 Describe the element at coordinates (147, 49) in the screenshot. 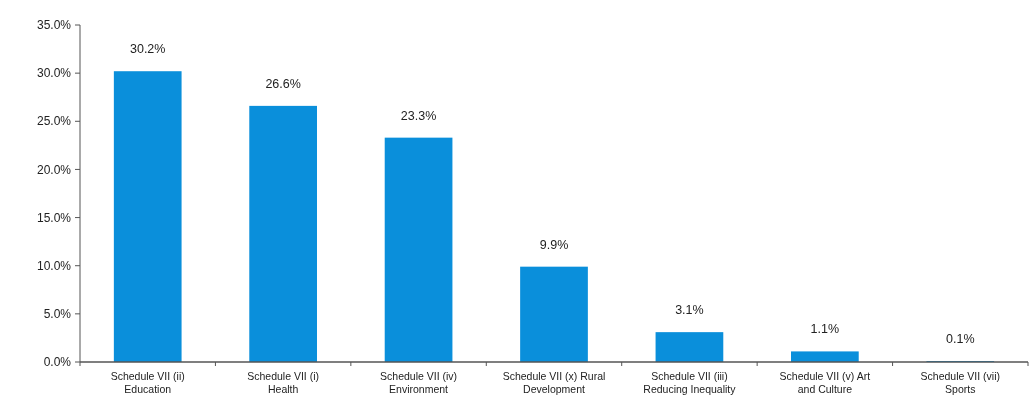

I see `data-label: 30.2%` at that location.